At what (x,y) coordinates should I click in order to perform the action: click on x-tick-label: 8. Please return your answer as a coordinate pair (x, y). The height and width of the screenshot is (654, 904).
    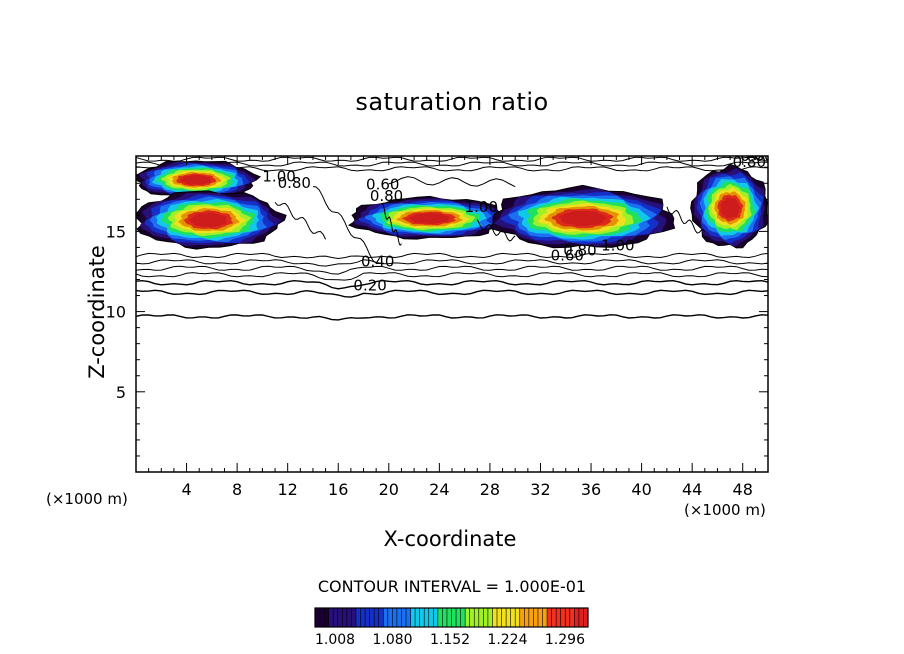
    Looking at the image, I should click on (237, 489).